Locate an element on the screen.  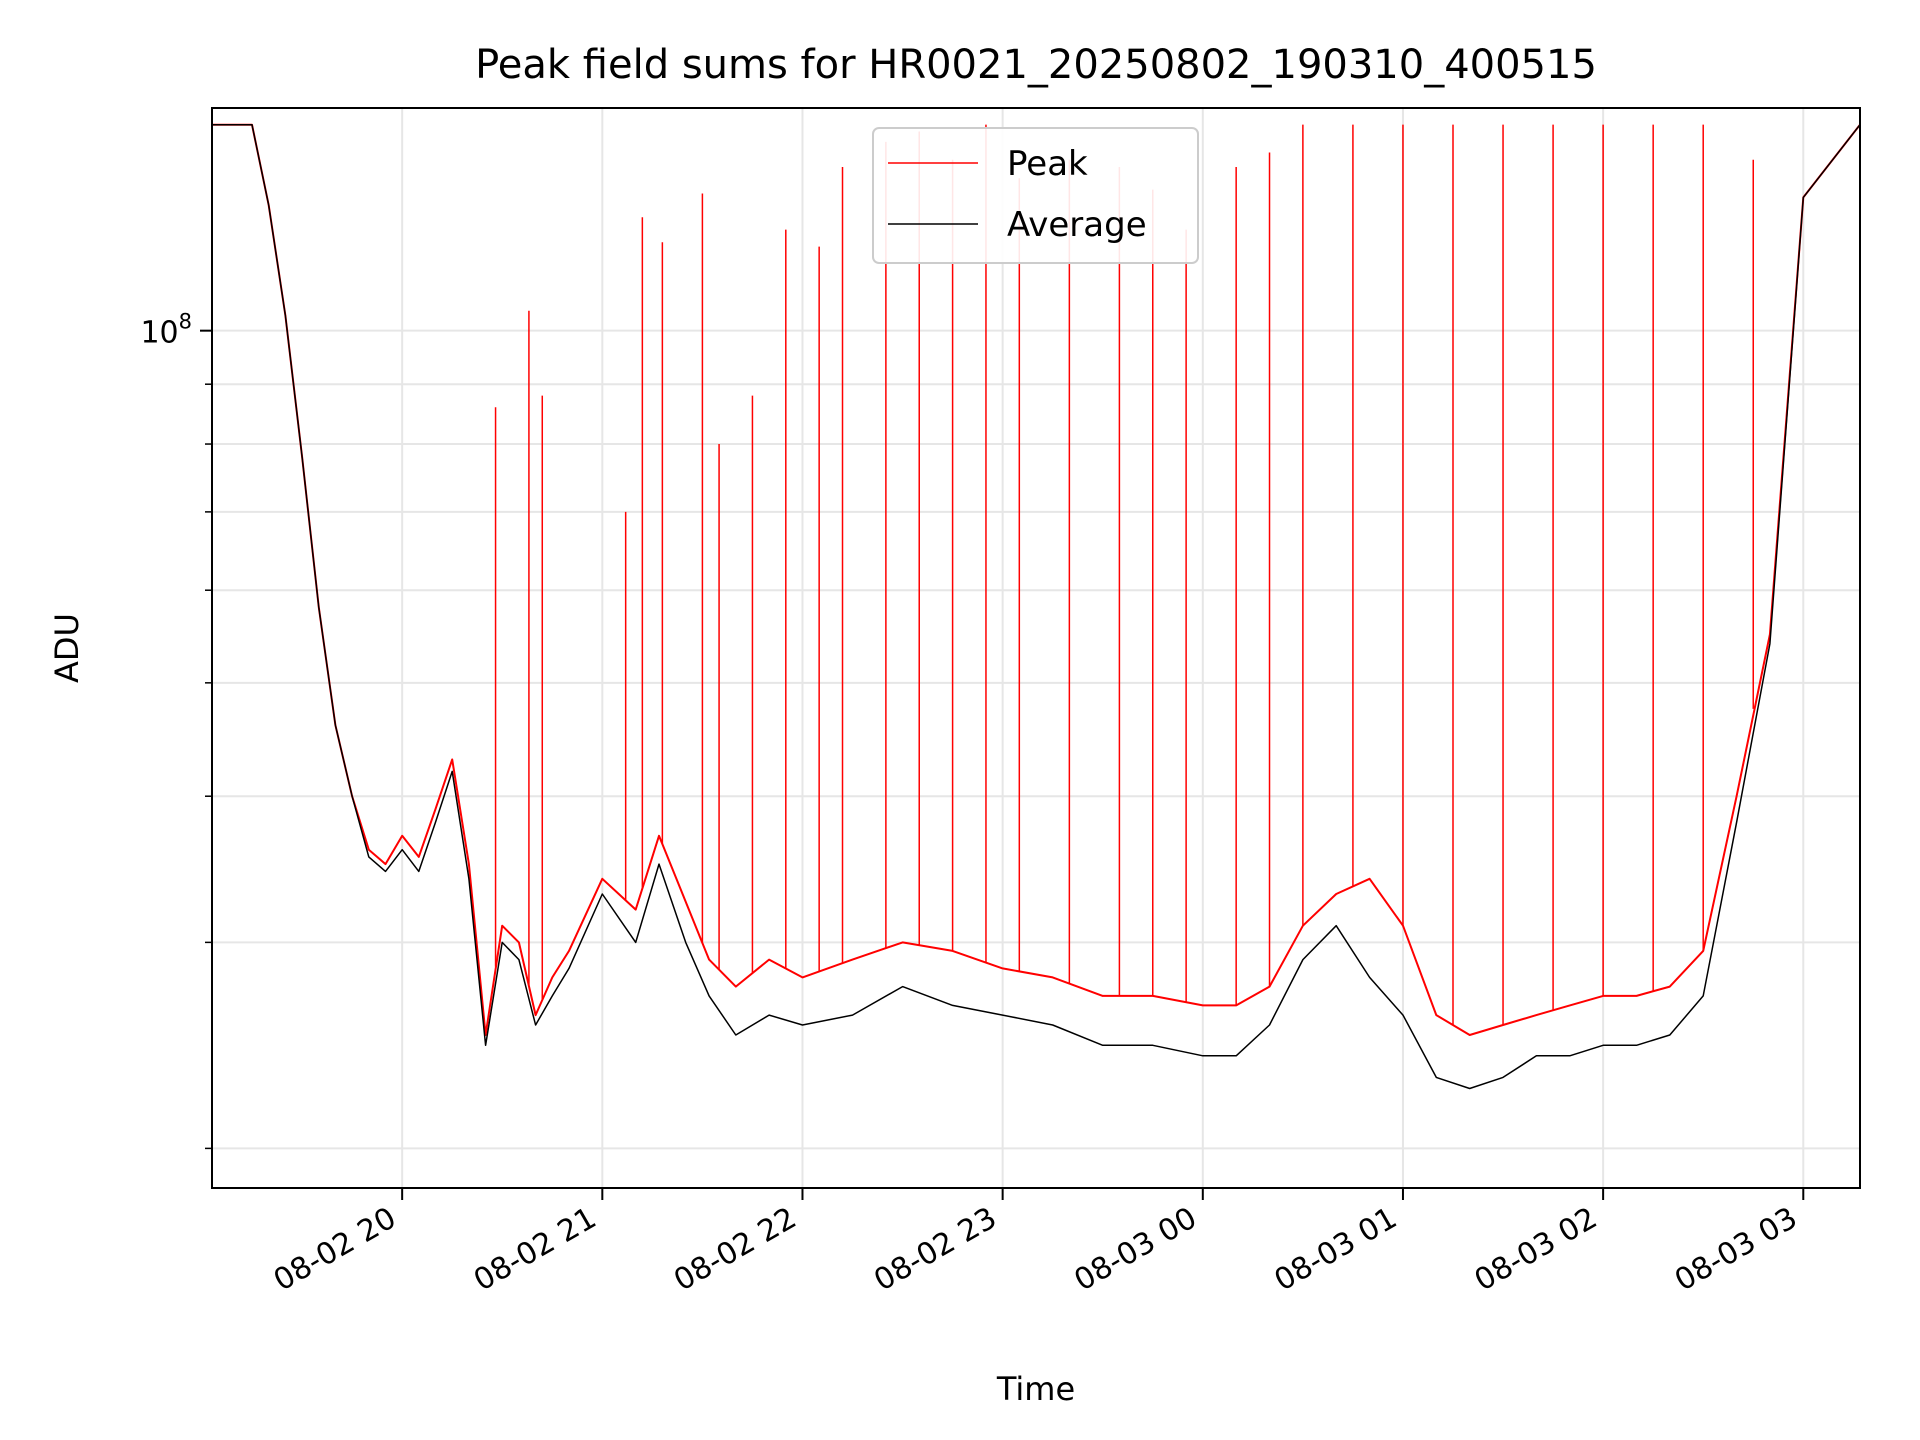
y-tick-label: 108 is located at coordinates (166, 330).